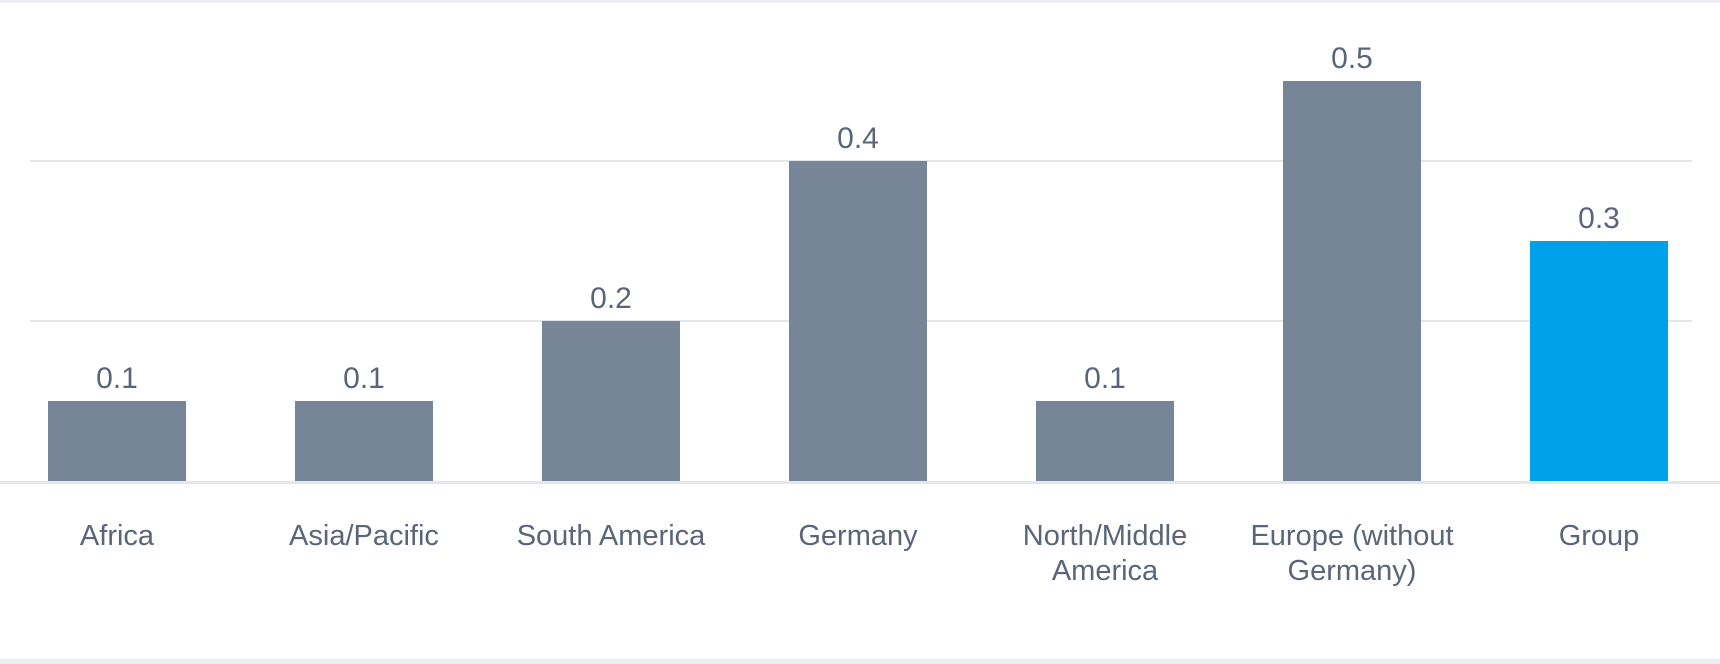  I want to click on category-label-line: Germany), so click(1352, 571).